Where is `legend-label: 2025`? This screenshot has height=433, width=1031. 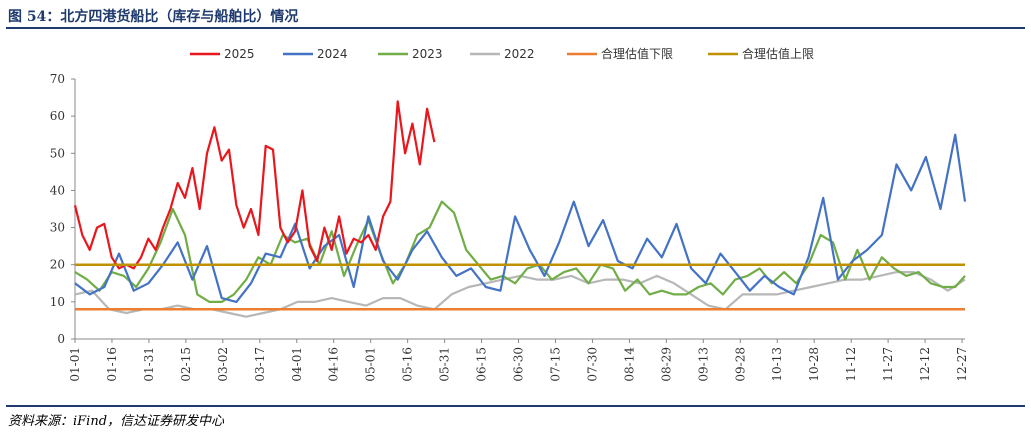
legend-label: 2025 is located at coordinates (239, 54).